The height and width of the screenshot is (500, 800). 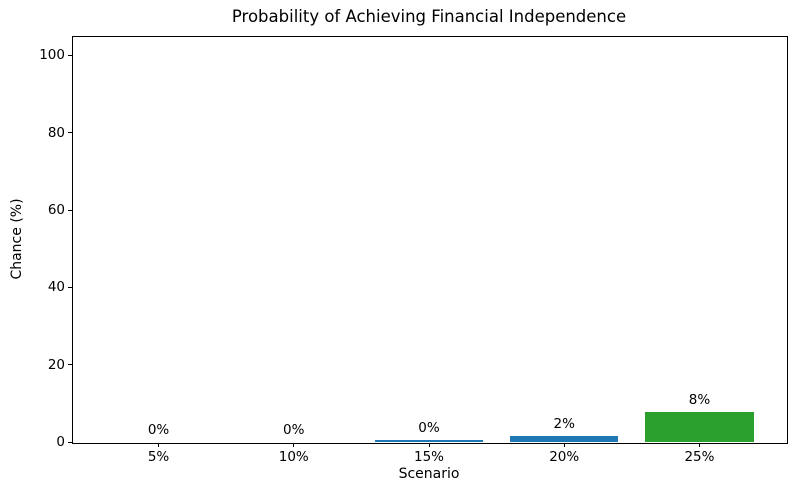 What do you see at coordinates (60, 442) in the screenshot?
I see `y-tick-label: 0` at bounding box center [60, 442].